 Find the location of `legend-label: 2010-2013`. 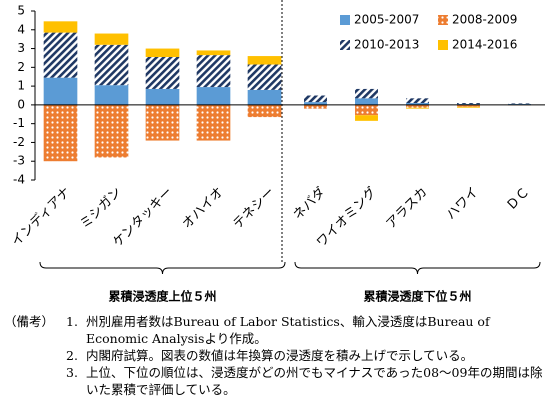

legend-label: 2010-2013 is located at coordinates (386, 45).